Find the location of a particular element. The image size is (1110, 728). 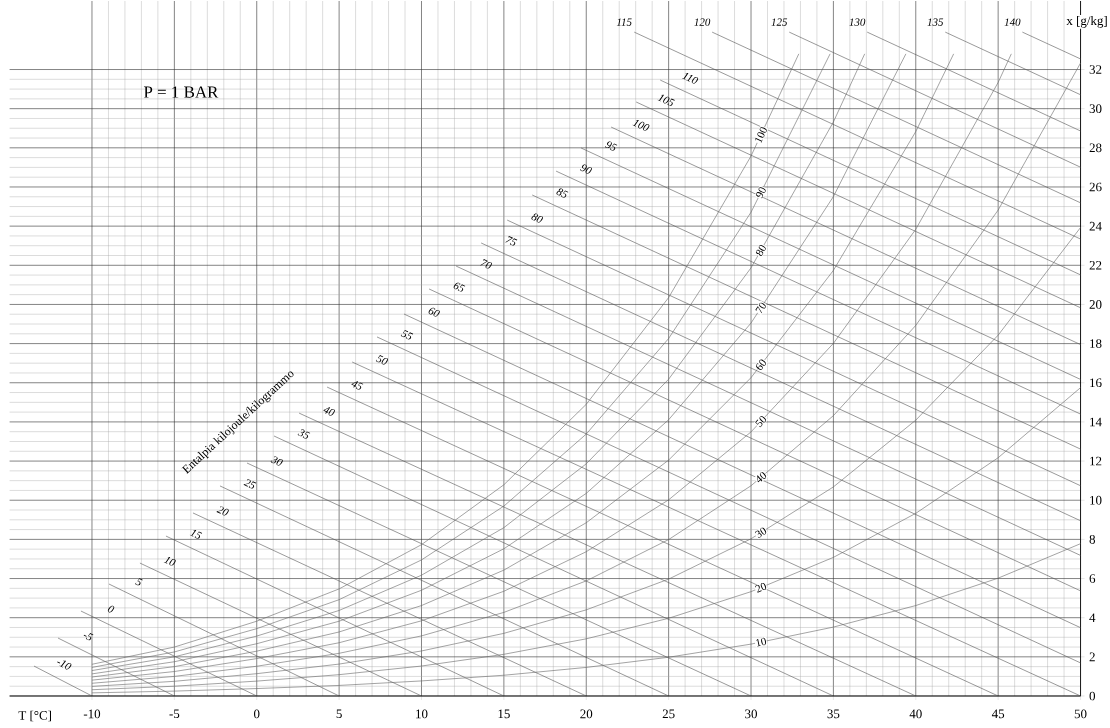

y-tick-label: 12 is located at coordinates (1096, 461).